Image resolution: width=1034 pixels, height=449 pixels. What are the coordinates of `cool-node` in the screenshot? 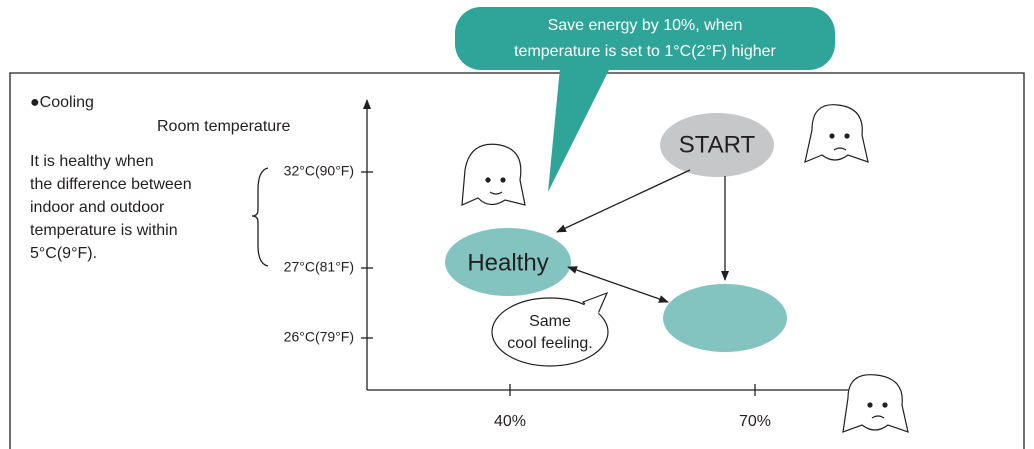 It's located at (725, 318).